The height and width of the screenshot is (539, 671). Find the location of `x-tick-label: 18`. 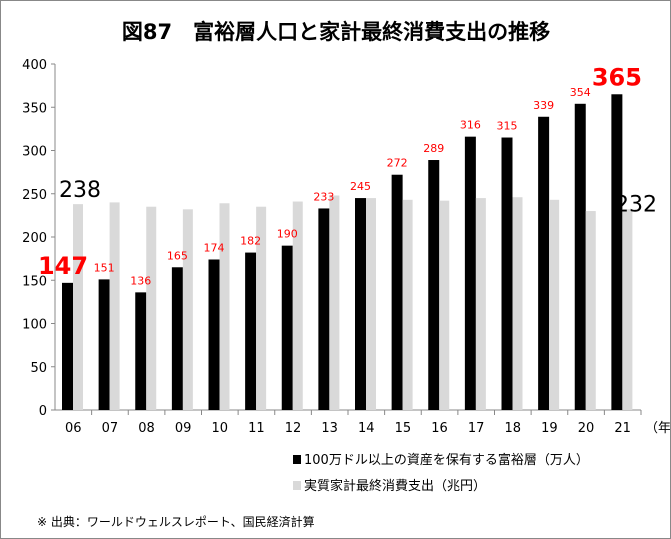

x-tick-label: 18 is located at coordinates (513, 428).